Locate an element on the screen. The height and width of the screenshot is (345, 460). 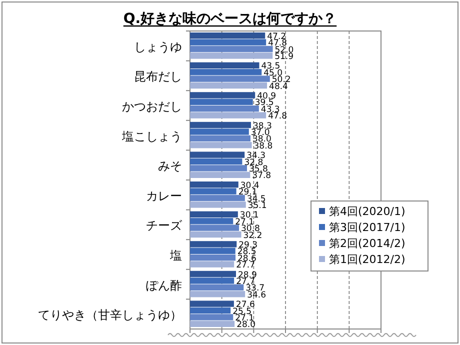
y-tick-label: ぽん酢 is located at coordinates (164, 285).